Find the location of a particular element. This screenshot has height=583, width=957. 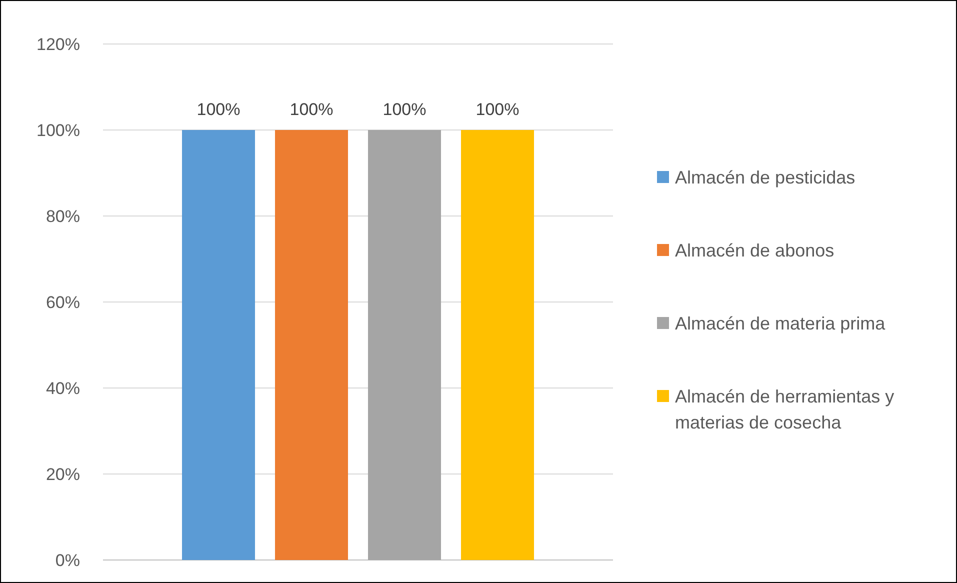

legend-label: Almacén de materia prima is located at coordinates (780, 323).